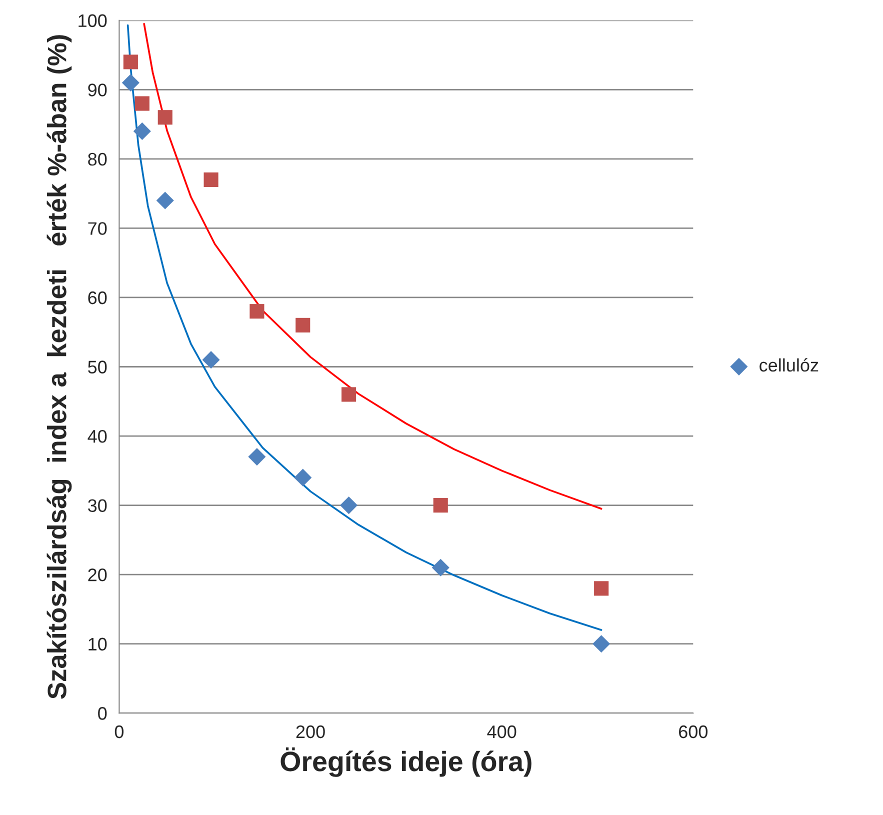 The height and width of the screenshot is (815, 883). What do you see at coordinates (102, 713) in the screenshot?
I see `y-tick-label: 0` at bounding box center [102, 713].